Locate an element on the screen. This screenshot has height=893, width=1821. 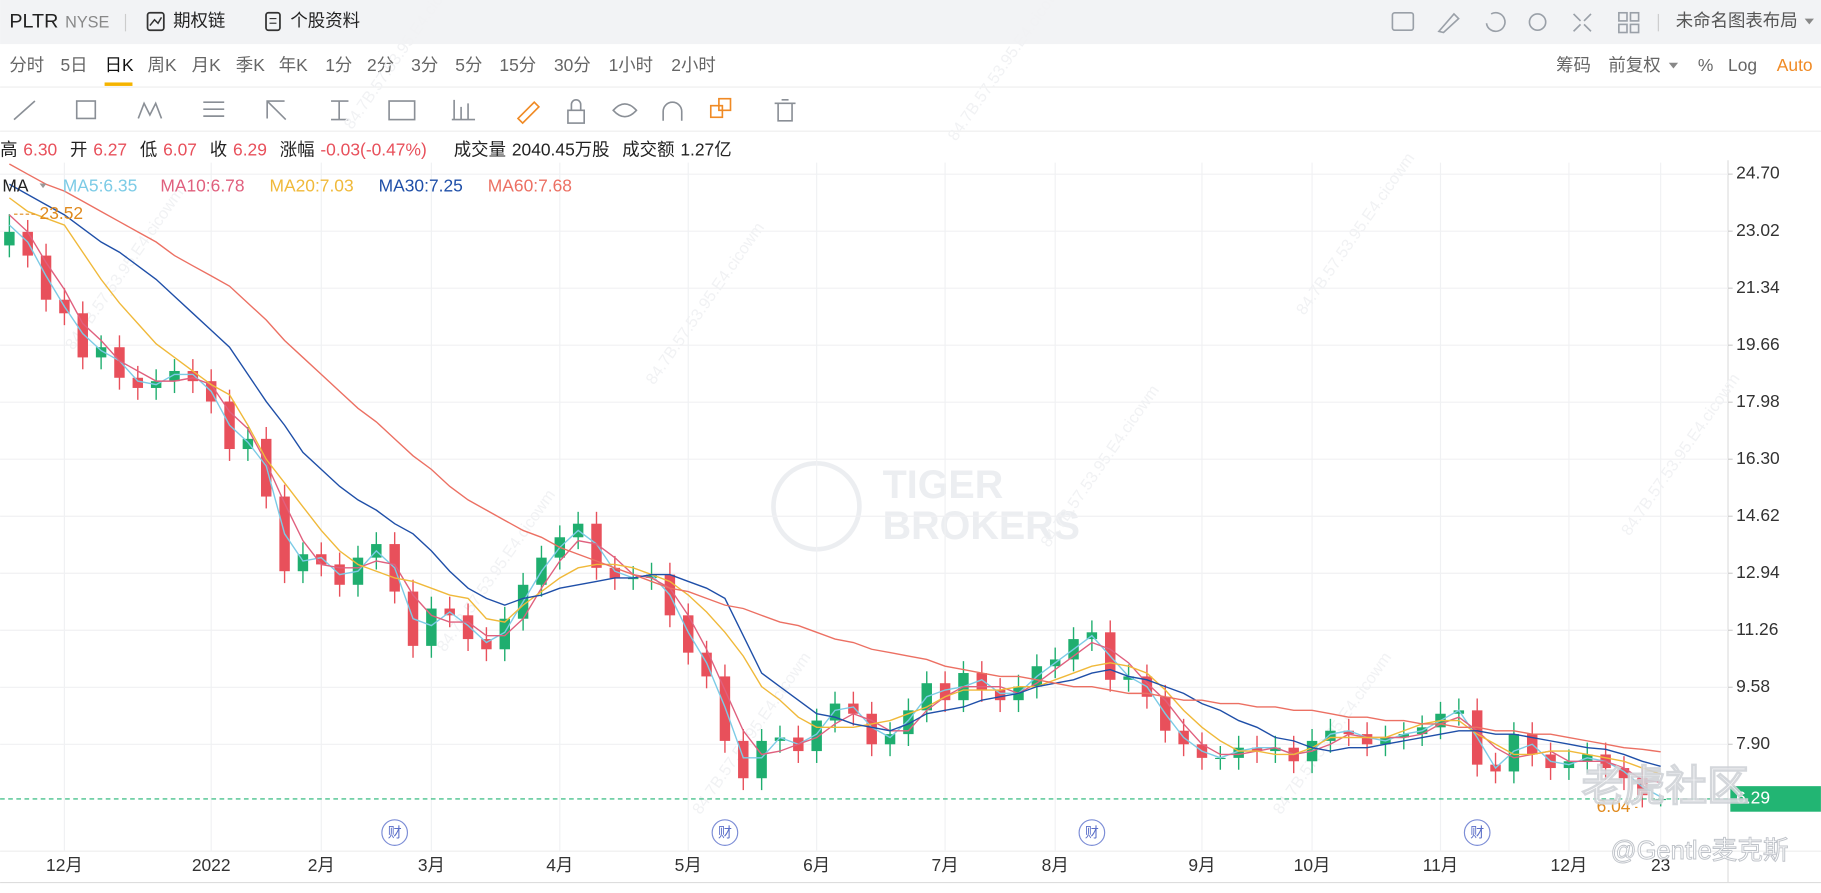
symbol: PLTR is located at coordinates (33, 21).